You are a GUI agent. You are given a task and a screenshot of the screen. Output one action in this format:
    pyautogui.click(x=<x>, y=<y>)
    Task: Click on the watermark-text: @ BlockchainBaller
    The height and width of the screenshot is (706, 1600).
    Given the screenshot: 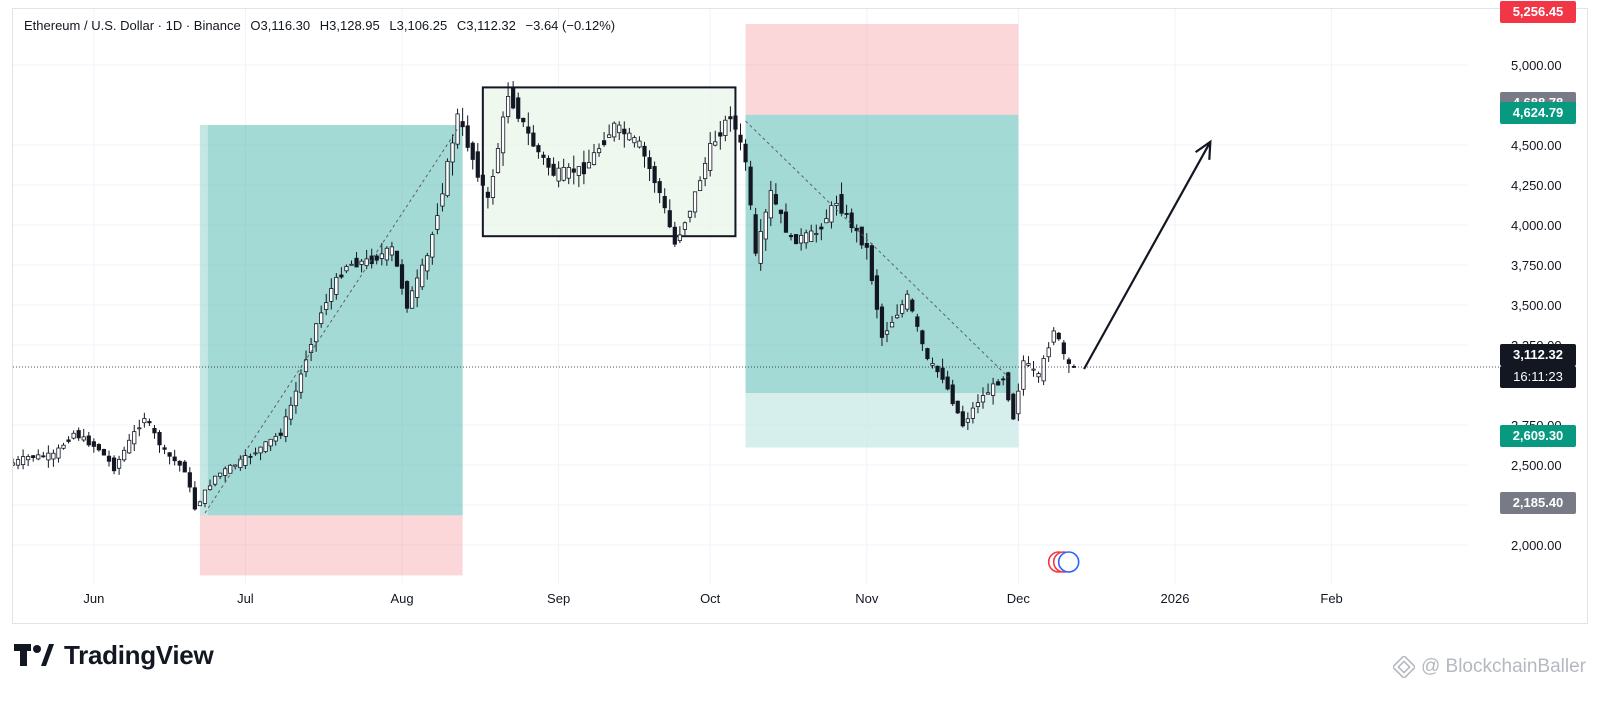 What is the action you would take?
    pyautogui.click(x=1503, y=666)
    